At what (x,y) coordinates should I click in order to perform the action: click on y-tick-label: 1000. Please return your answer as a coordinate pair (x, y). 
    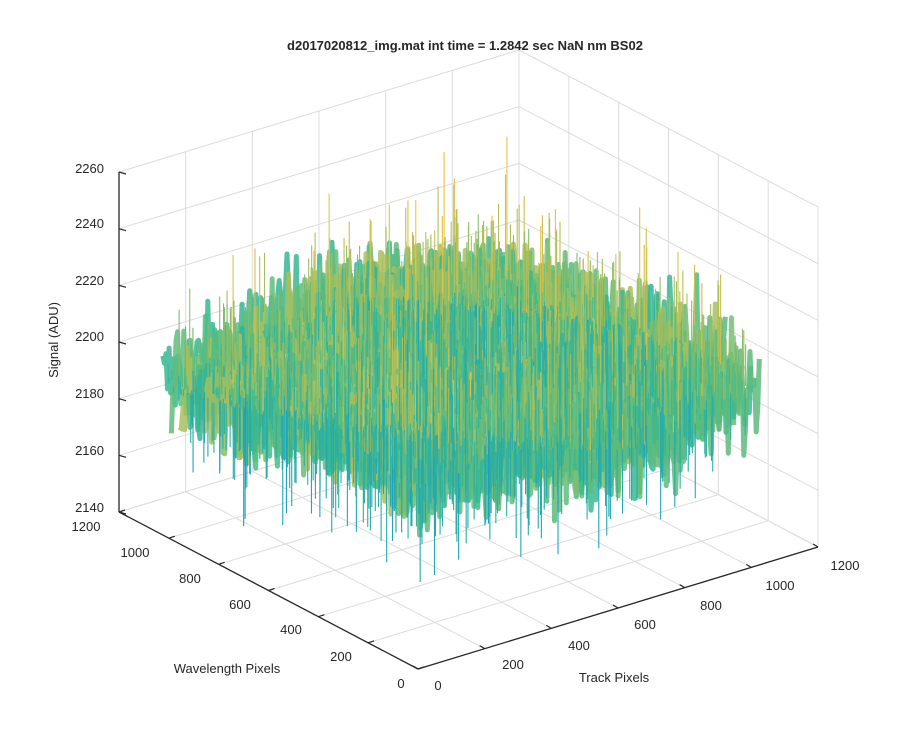
    Looking at the image, I should click on (135, 552).